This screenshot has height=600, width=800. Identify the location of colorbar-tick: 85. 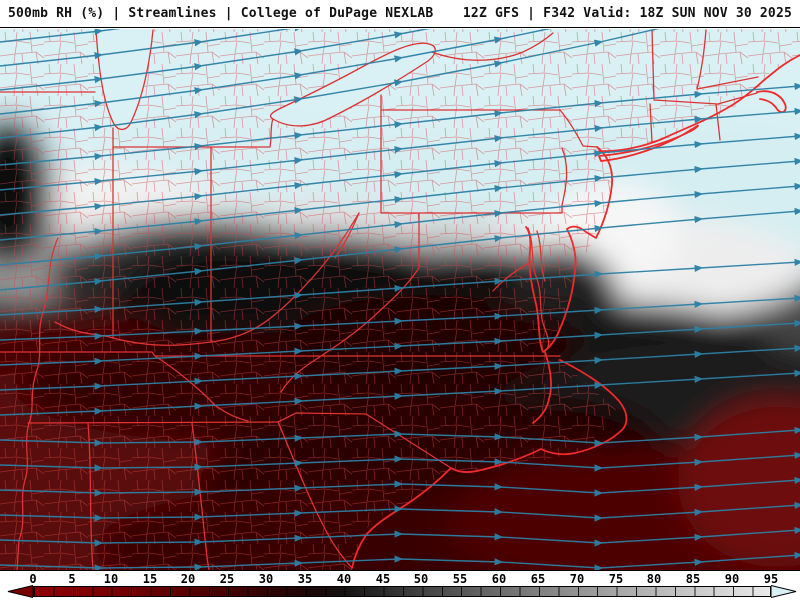
(693, 579).